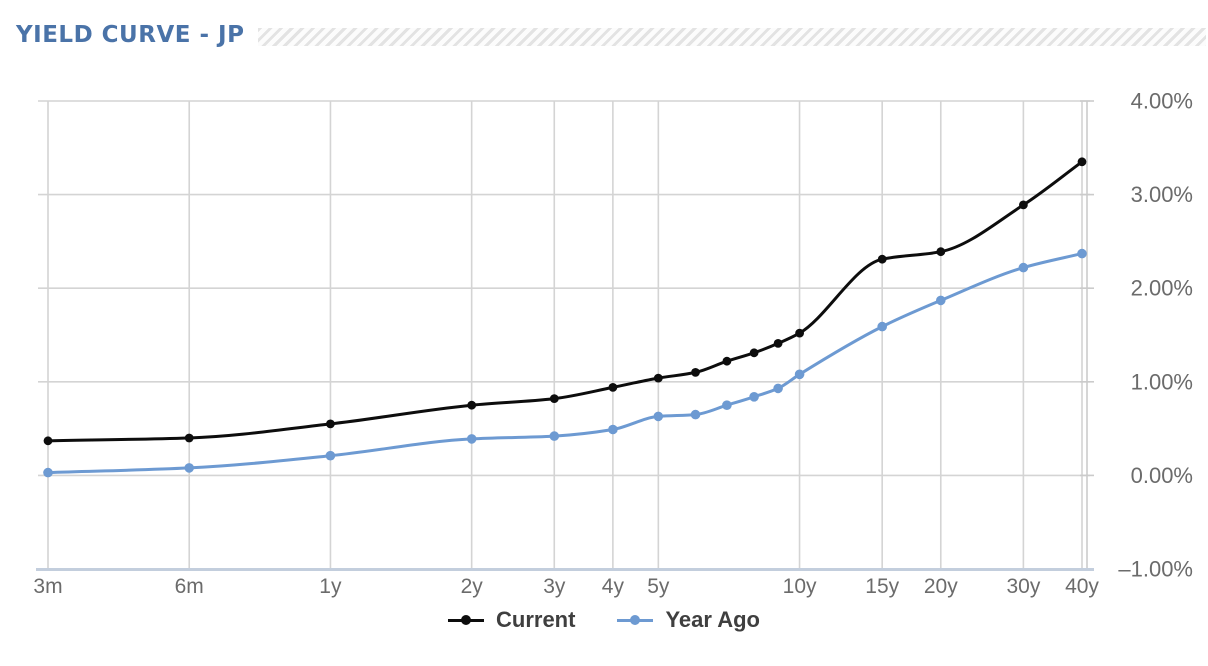 The image size is (1208, 666). I want to click on x-tick-label: 3m, so click(47, 586).